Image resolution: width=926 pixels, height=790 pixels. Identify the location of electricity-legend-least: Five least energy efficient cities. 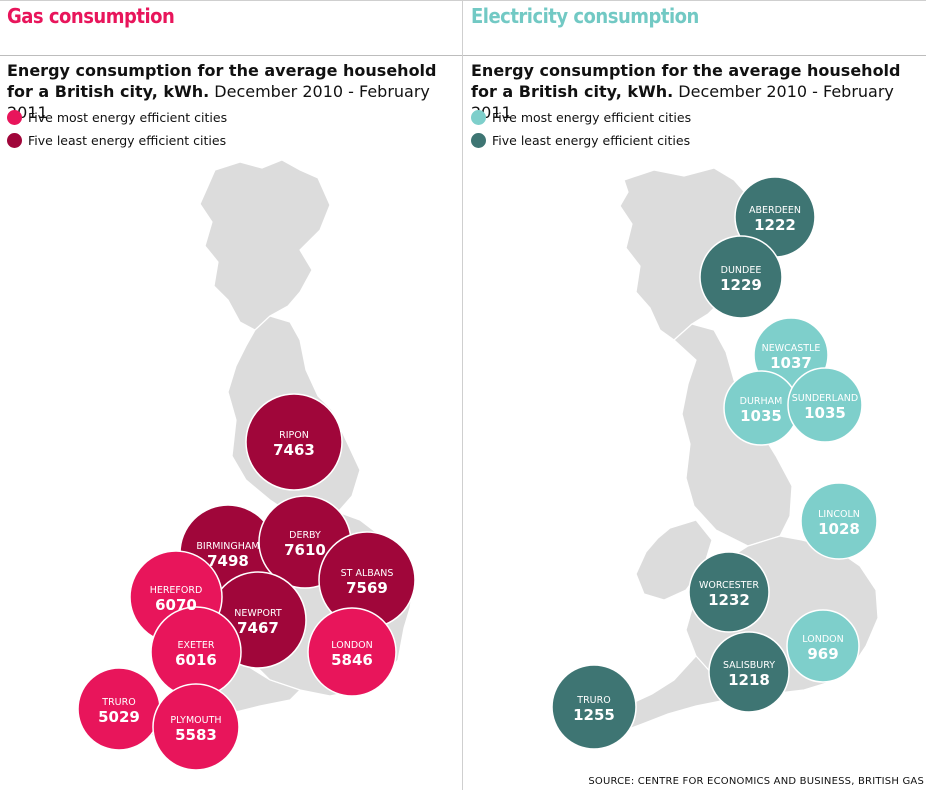
(580, 140).